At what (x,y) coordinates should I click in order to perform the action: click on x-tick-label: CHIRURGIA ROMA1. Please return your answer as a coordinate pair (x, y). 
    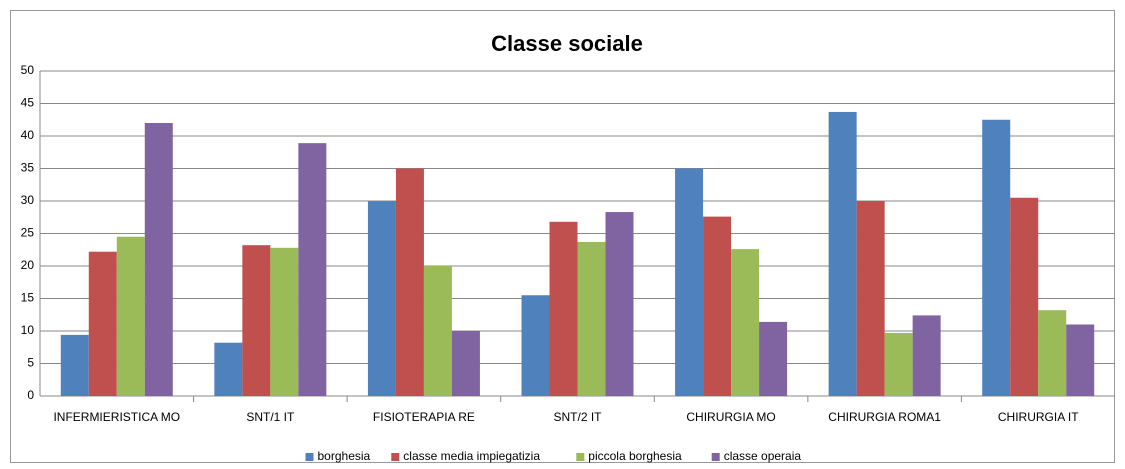
    Looking at the image, I should click on (884, 417).